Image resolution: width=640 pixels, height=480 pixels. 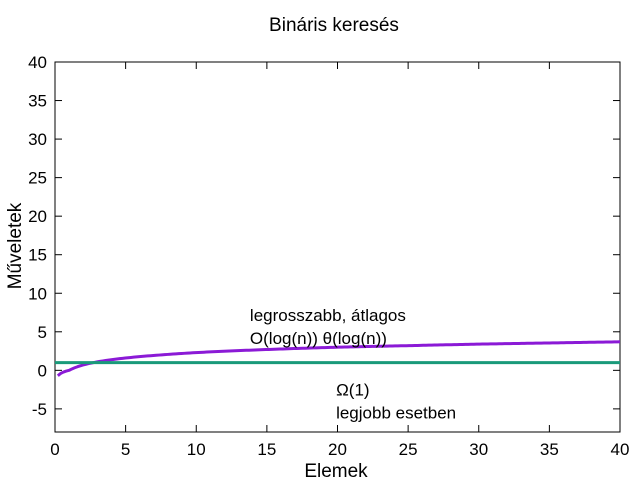 What do you see at coordinates (37, 62) in the screenshot?
I see `y-tick-label: 40` at bounding box center [37, 62].